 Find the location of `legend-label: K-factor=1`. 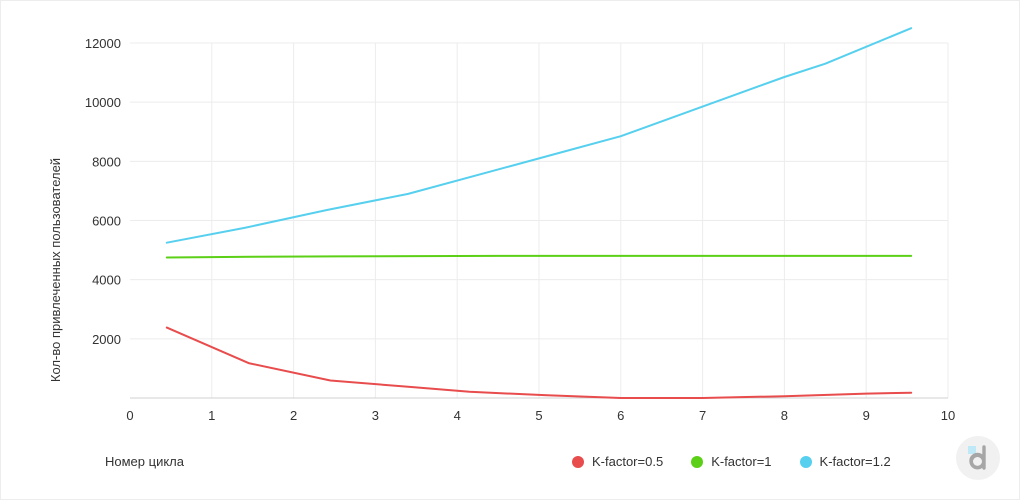

legend-label: K-factor=1 is located at coordinates (741, 461).